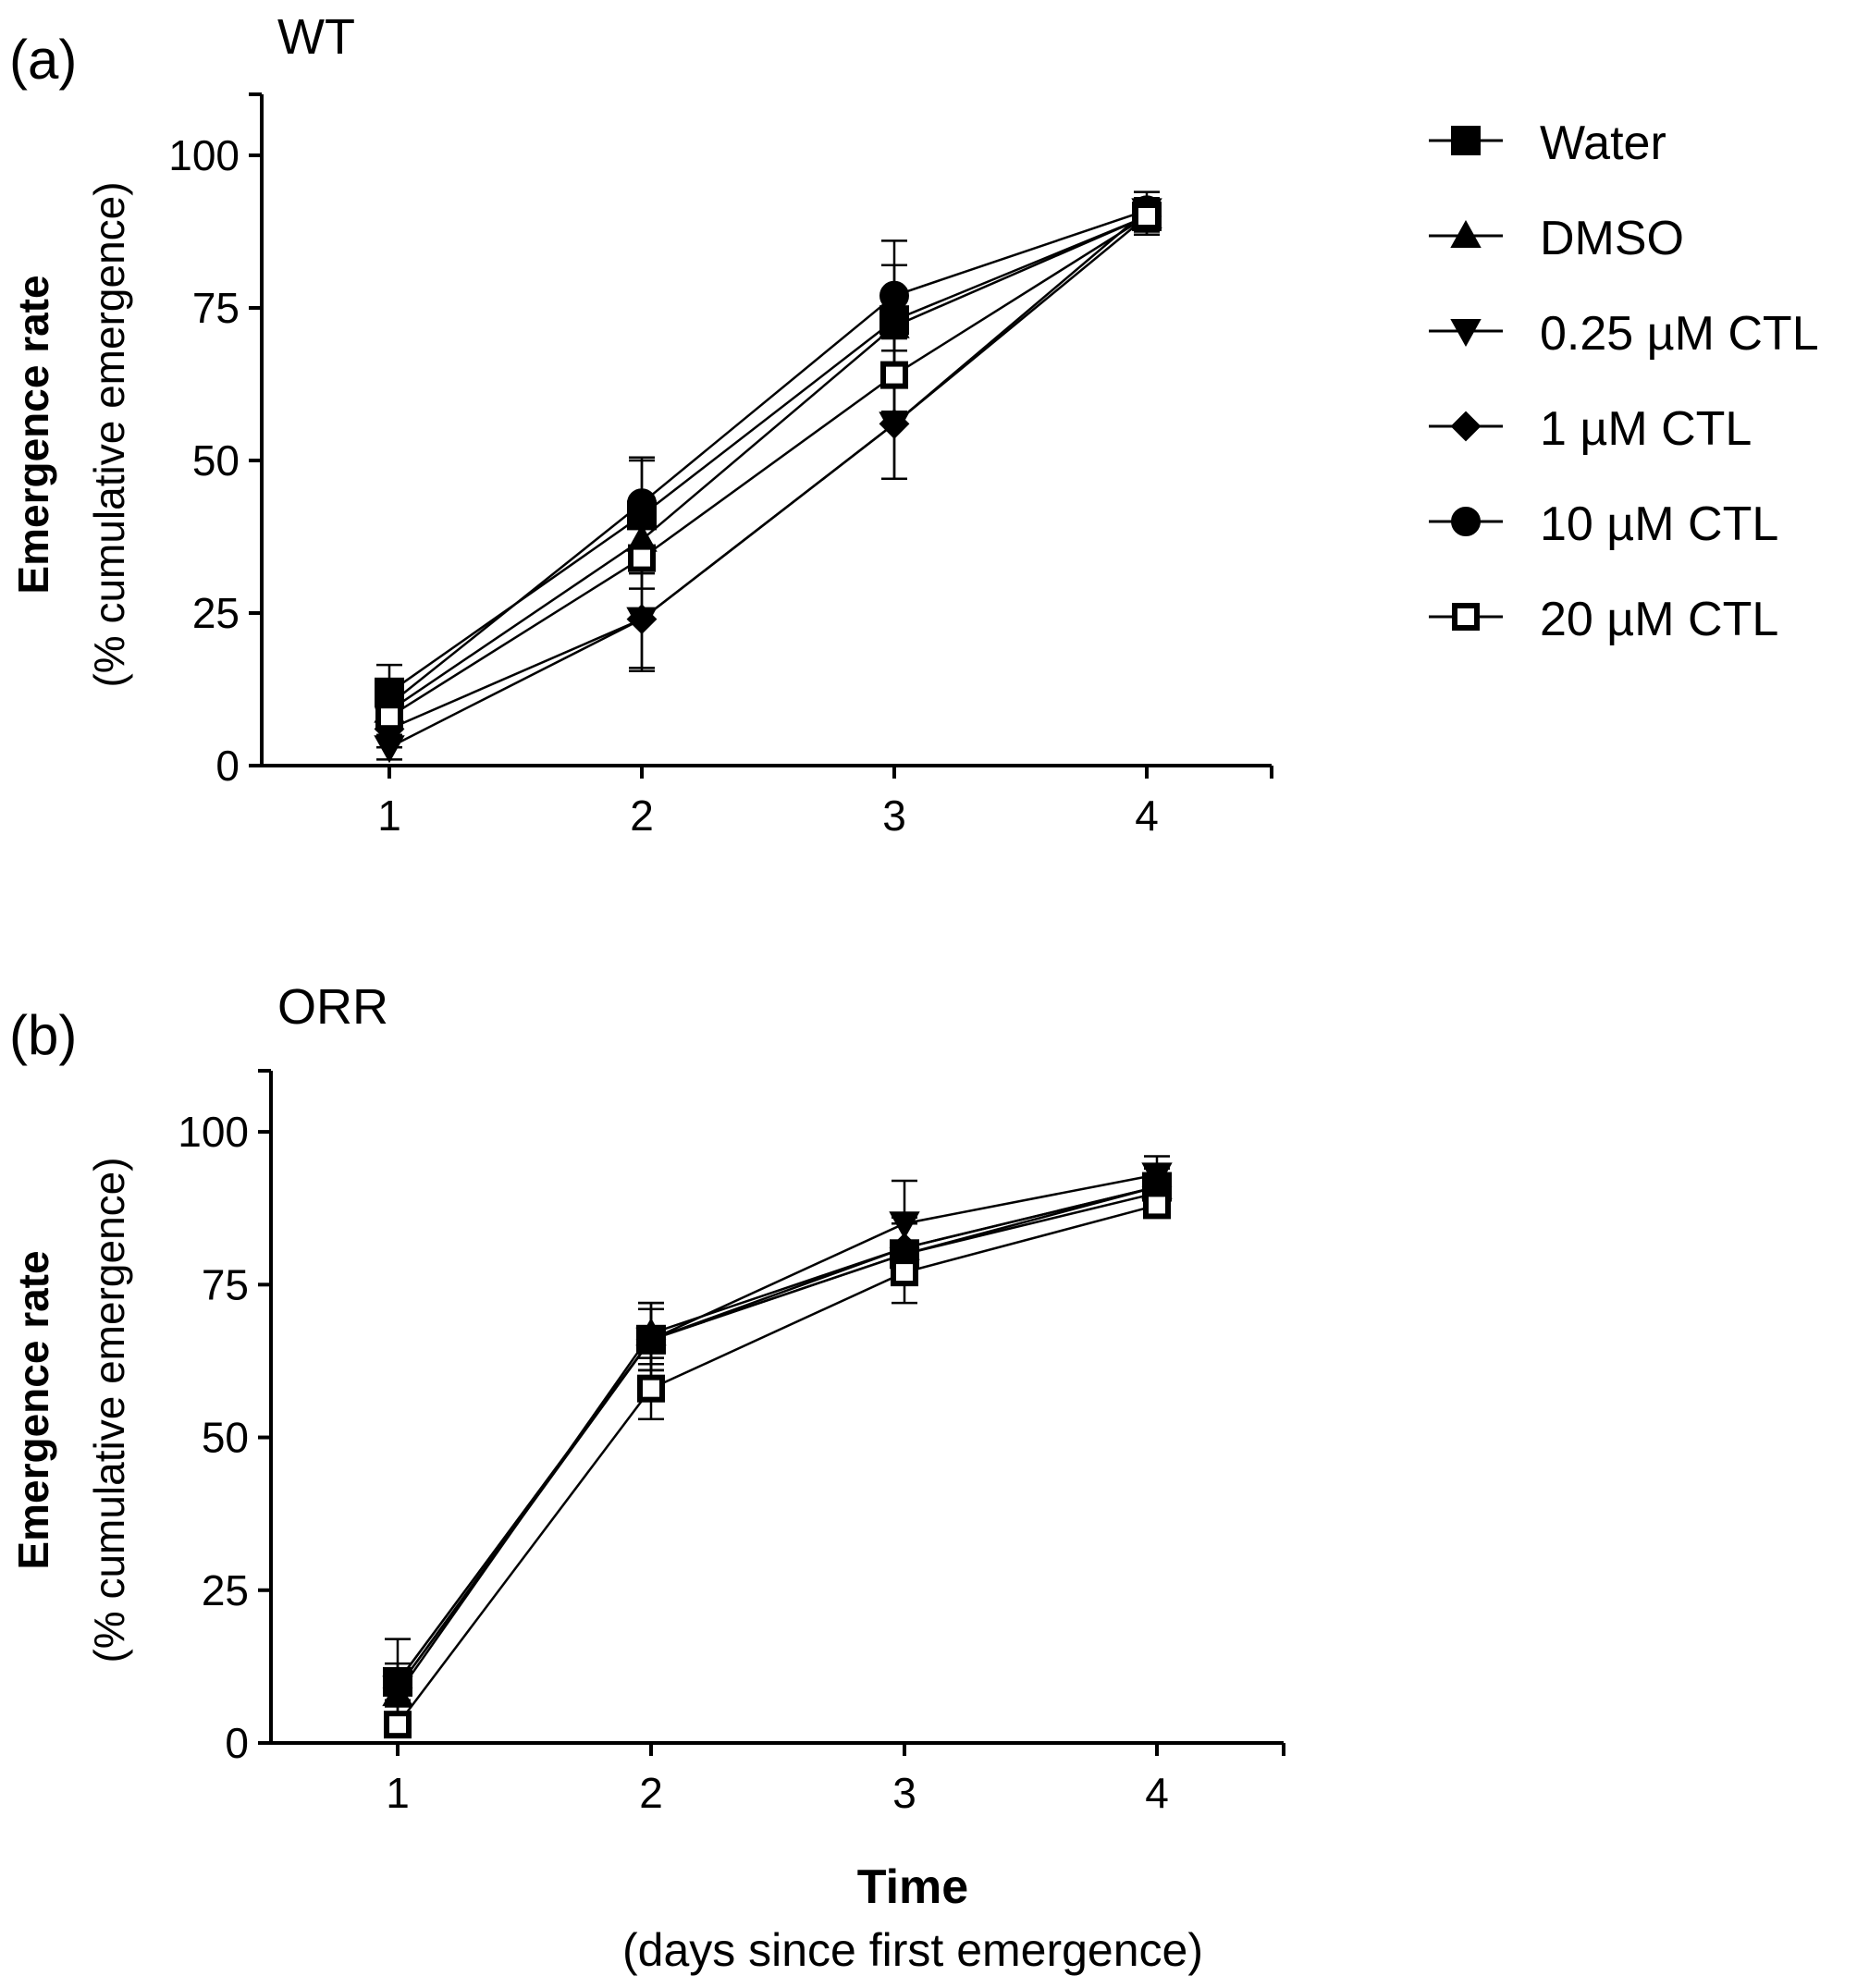 Image resolution: width=1857 pixels, height=1988 pixels. What do you see at coordinates (109, 434) in the screenshot?
I see `panel-a-y-axis-sublabel: (% cumulative emergence)` at bounding box center [109, 434].